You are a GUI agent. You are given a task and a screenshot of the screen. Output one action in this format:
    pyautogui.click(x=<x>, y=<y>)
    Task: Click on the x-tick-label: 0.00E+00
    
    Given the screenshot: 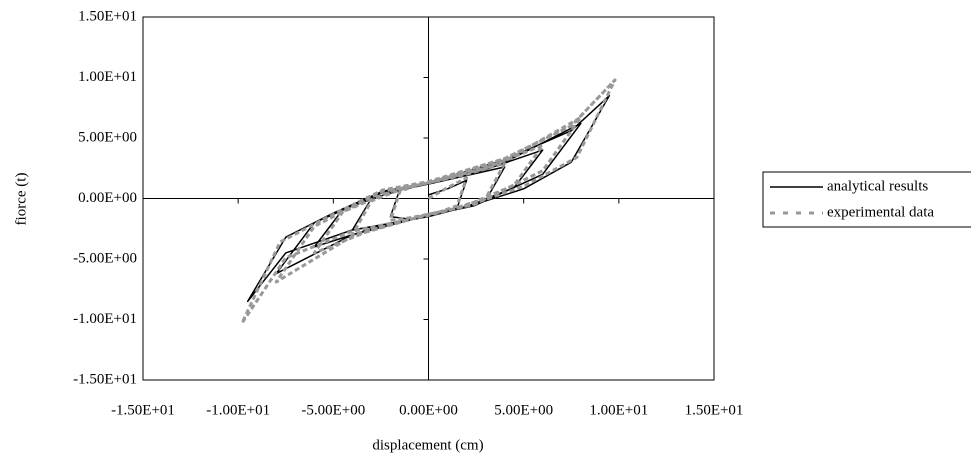 What is the action you would take?
    pyautogui.click(x=428, y=410)
    